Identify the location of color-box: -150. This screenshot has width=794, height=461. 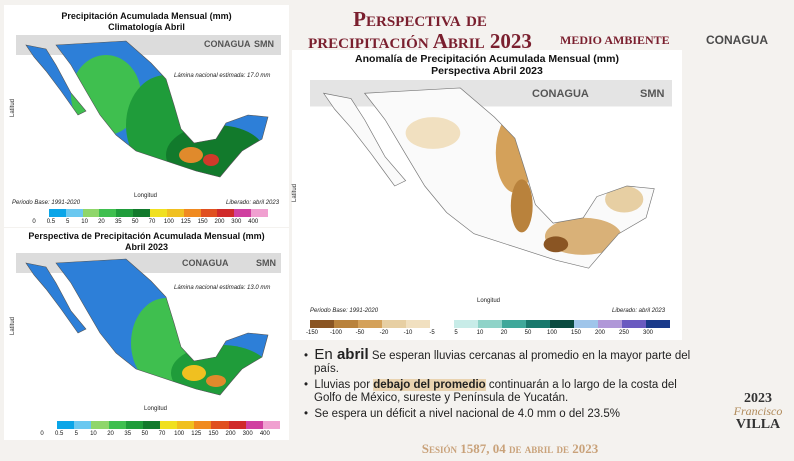
(320, 328).